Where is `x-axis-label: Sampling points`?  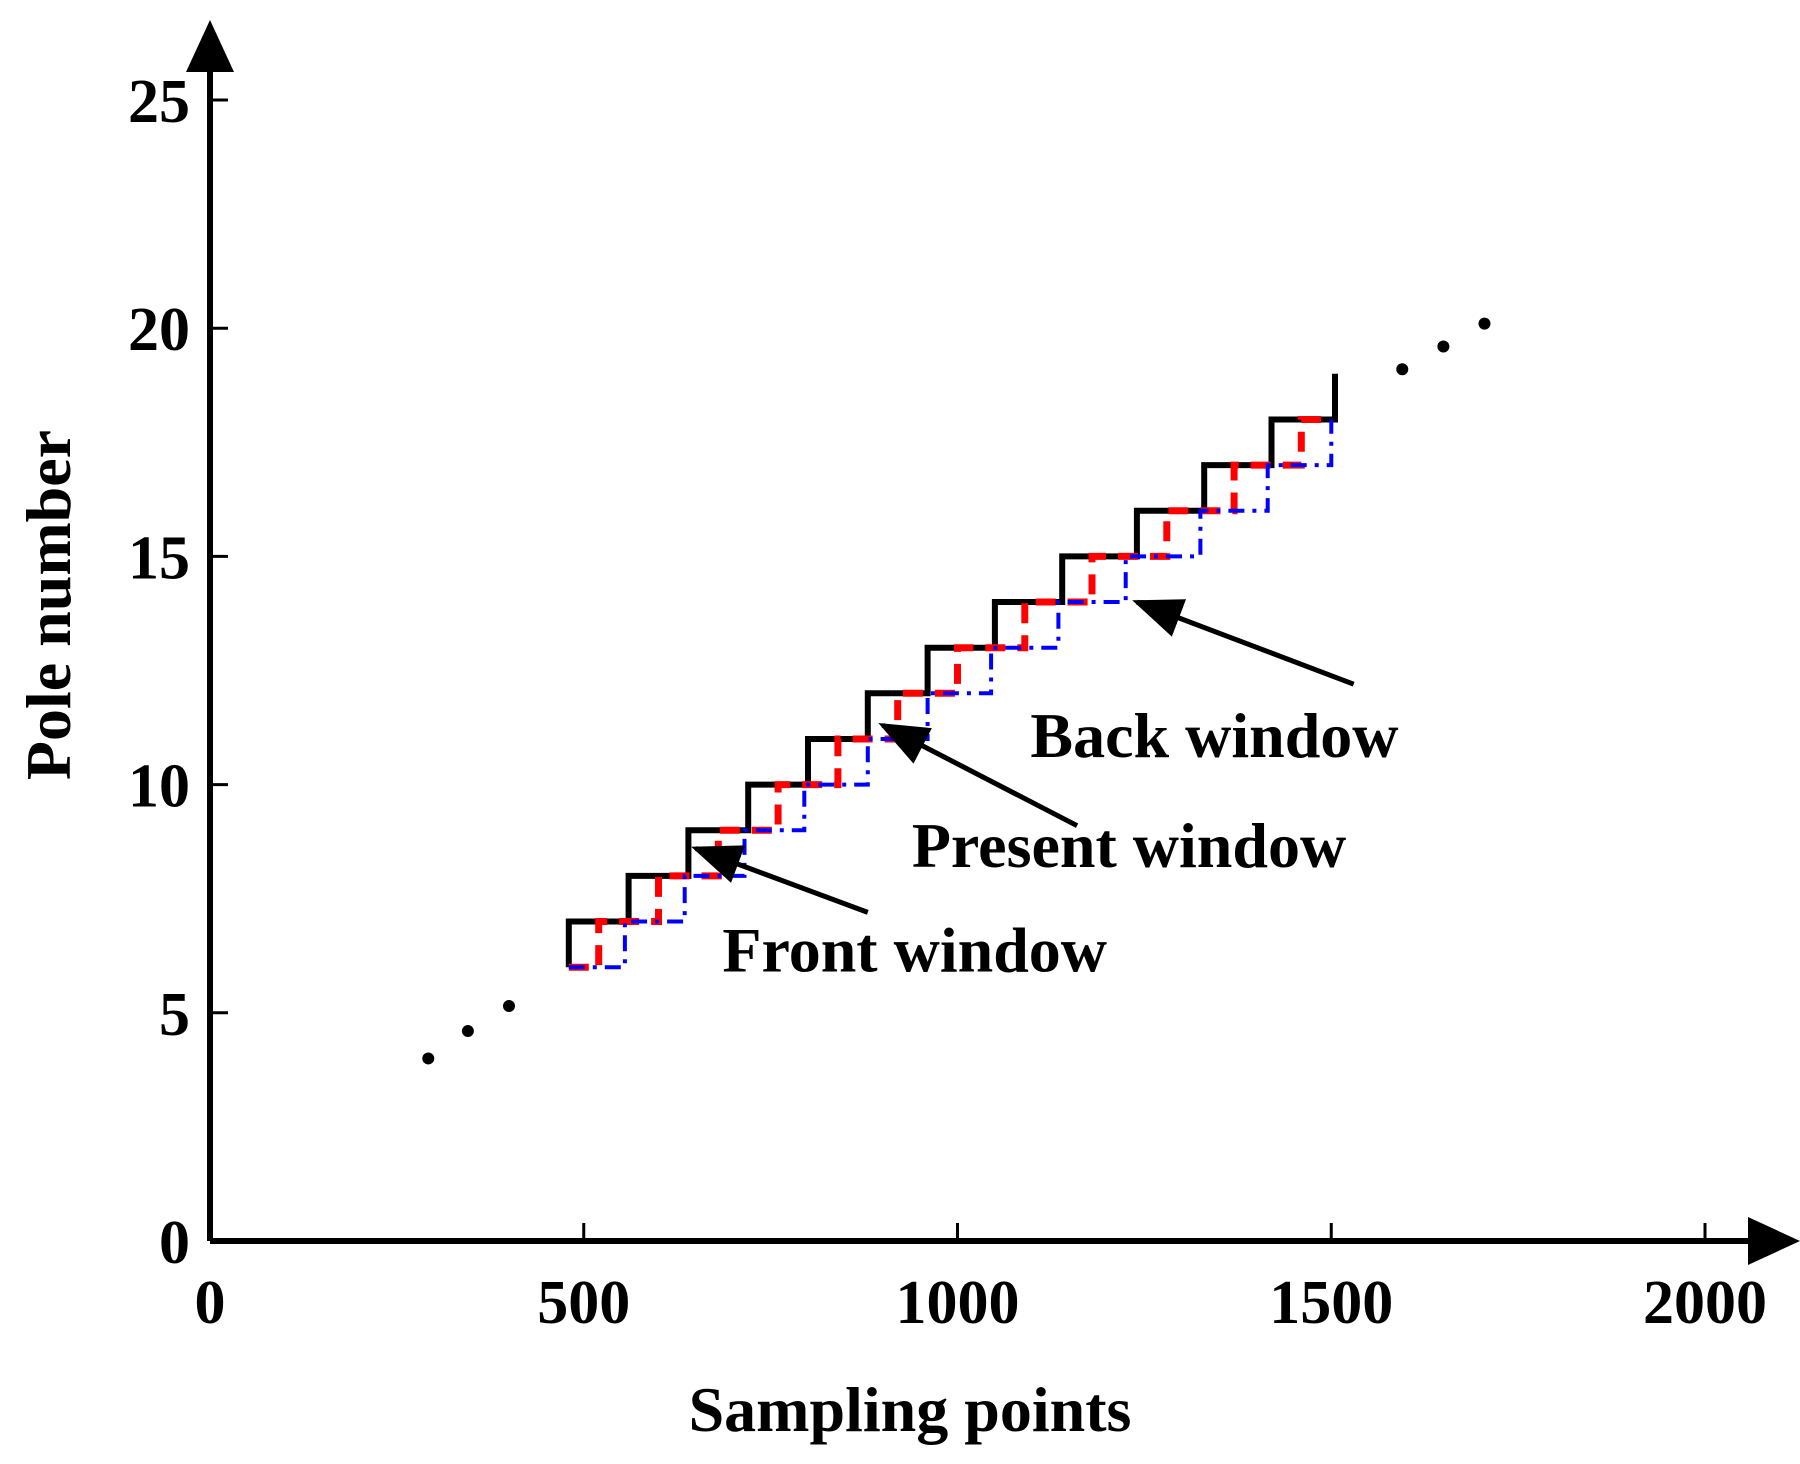
x-axis-label: Sampling points is located at coordinates (910, 1409).